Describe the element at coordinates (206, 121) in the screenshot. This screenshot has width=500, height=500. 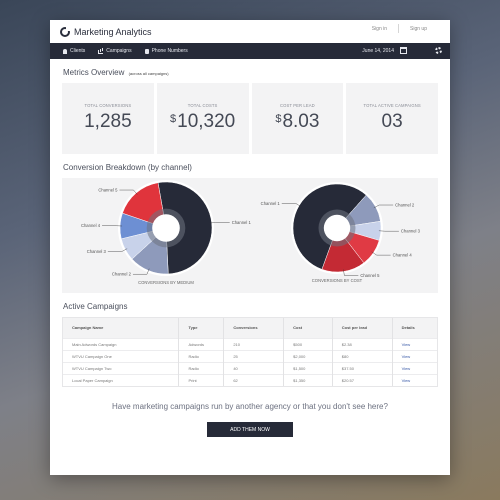
I see `metric-number: 10,320` at that location.